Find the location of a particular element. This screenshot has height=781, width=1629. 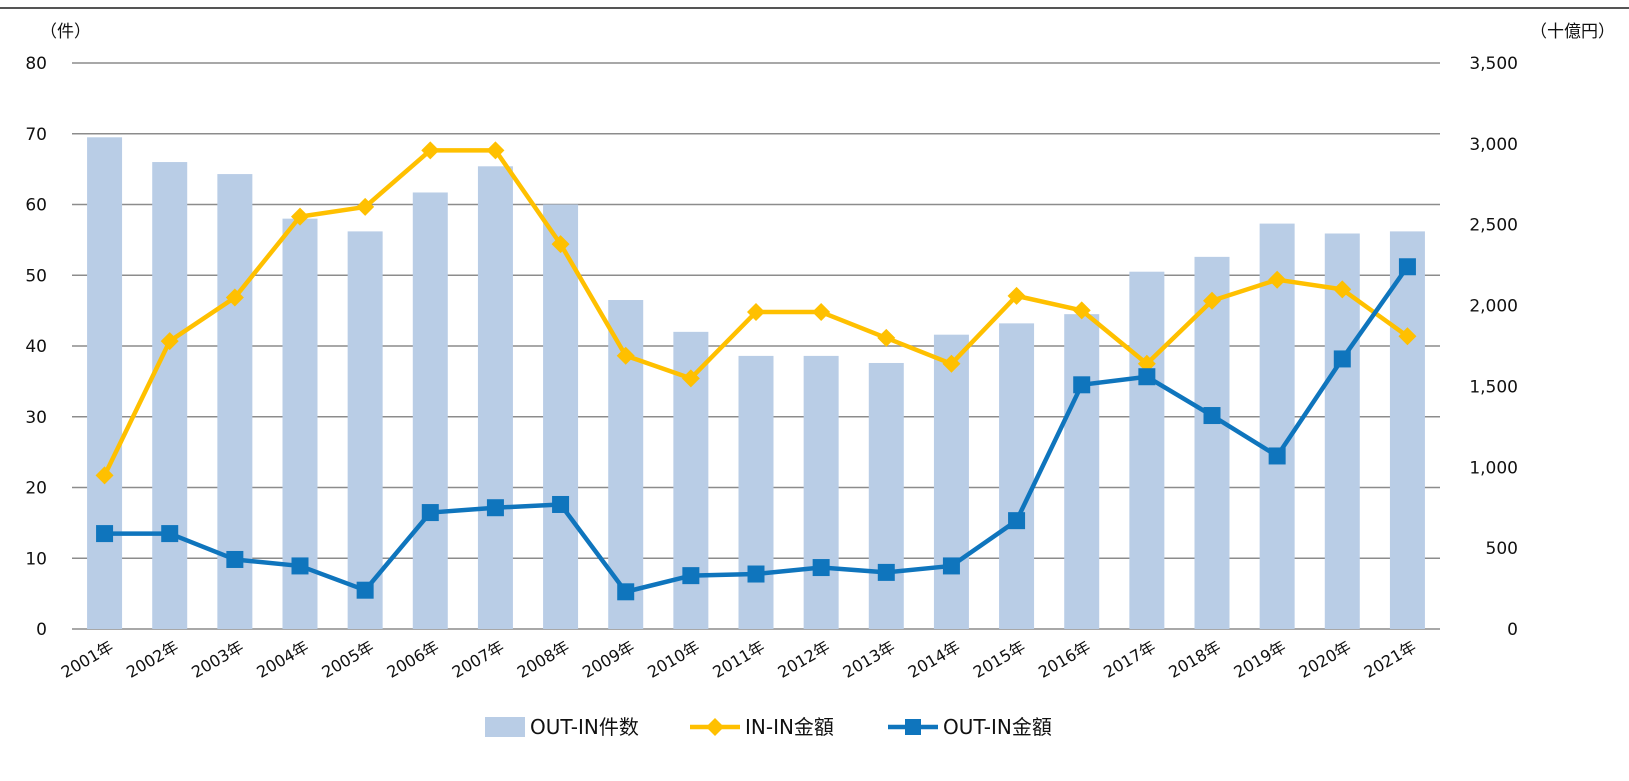

x-tick-label: 2004年 is located at coordinates (282, 659).